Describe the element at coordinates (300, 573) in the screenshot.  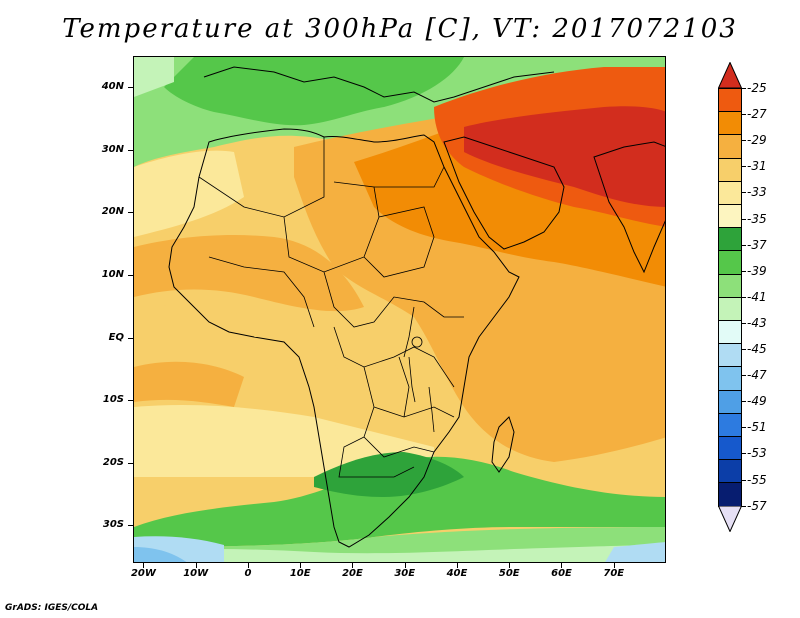
I see `lon-label: 10E` at that location.